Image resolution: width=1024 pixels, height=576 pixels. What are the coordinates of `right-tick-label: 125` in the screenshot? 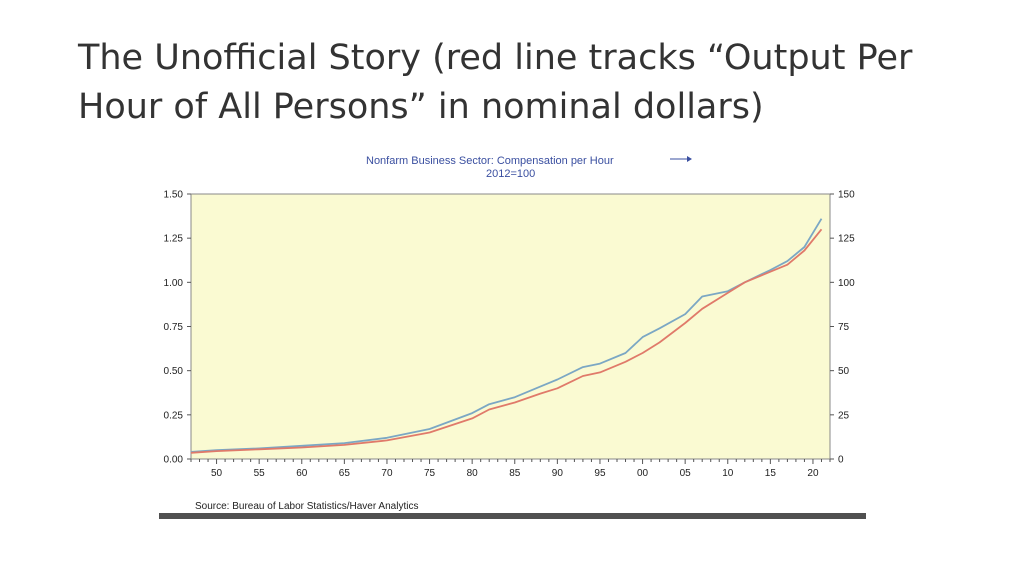 It's located at (846, 239).